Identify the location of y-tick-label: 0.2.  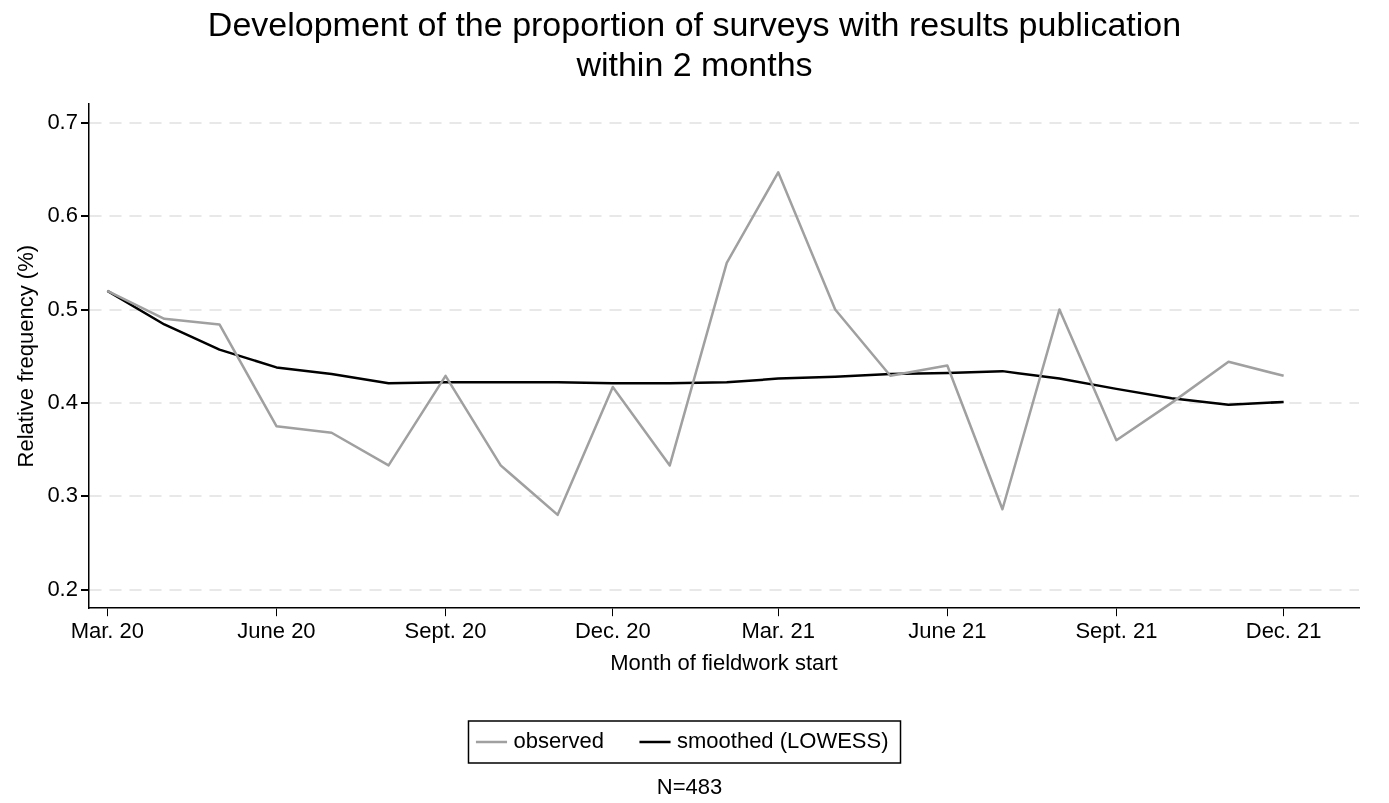
(62, 588).